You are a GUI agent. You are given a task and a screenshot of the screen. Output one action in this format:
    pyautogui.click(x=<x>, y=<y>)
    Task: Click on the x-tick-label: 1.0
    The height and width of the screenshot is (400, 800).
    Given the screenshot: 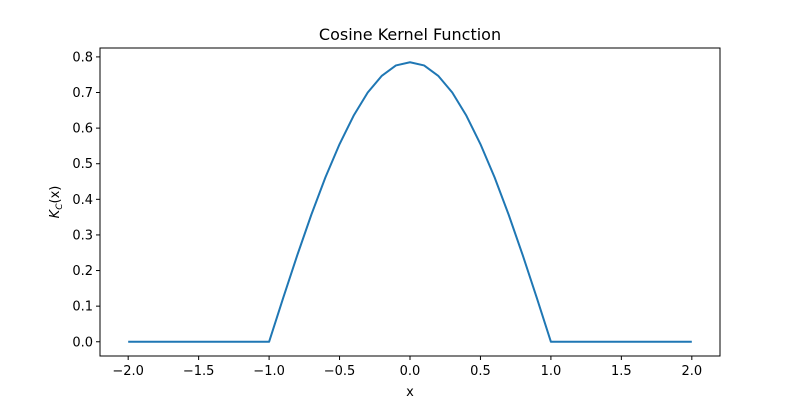 What is the action you would take?
    pyautogui.click(x=551, y=371)
    